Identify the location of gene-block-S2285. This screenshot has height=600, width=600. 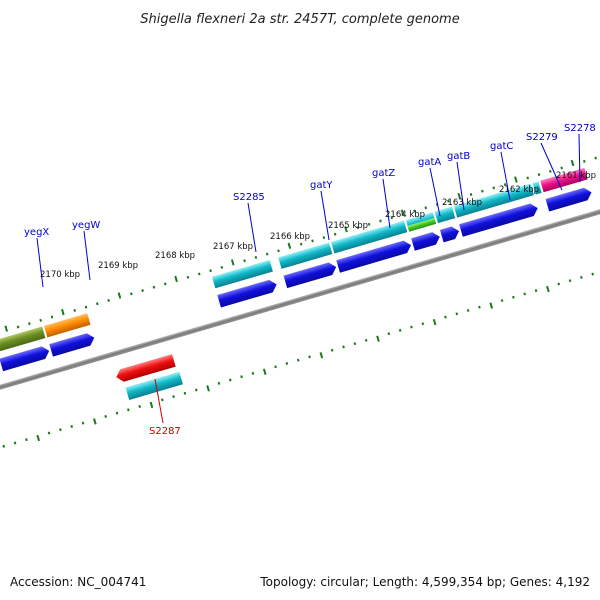
(242, 274).